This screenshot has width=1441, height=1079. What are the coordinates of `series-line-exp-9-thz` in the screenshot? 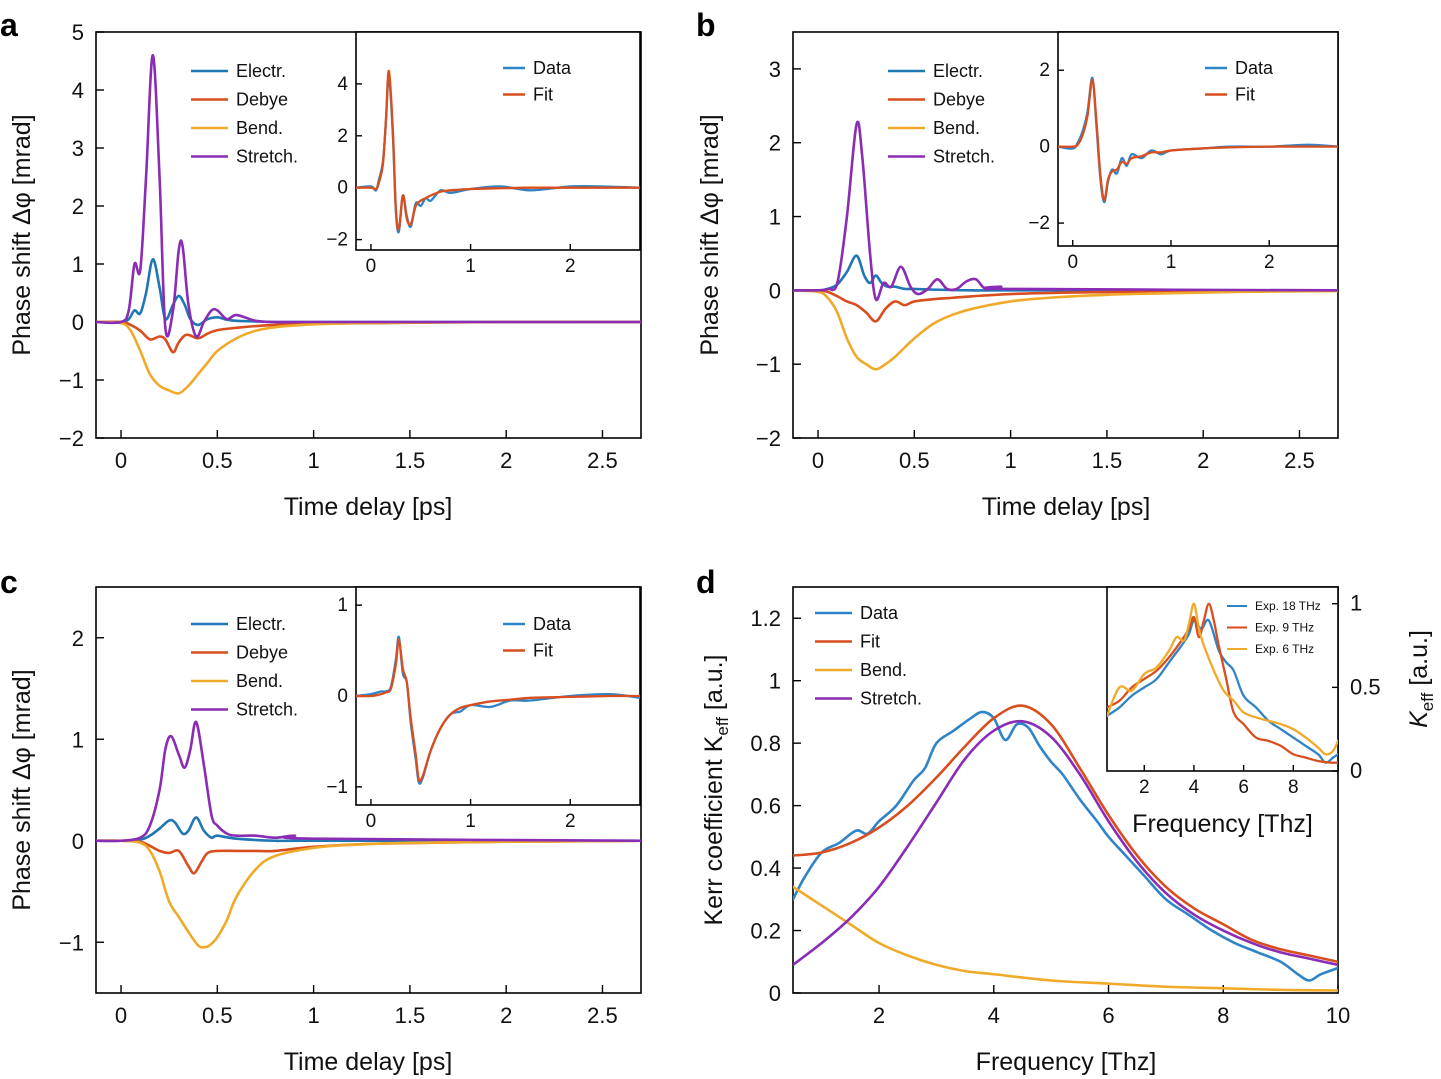 It's located at (1222, 683).